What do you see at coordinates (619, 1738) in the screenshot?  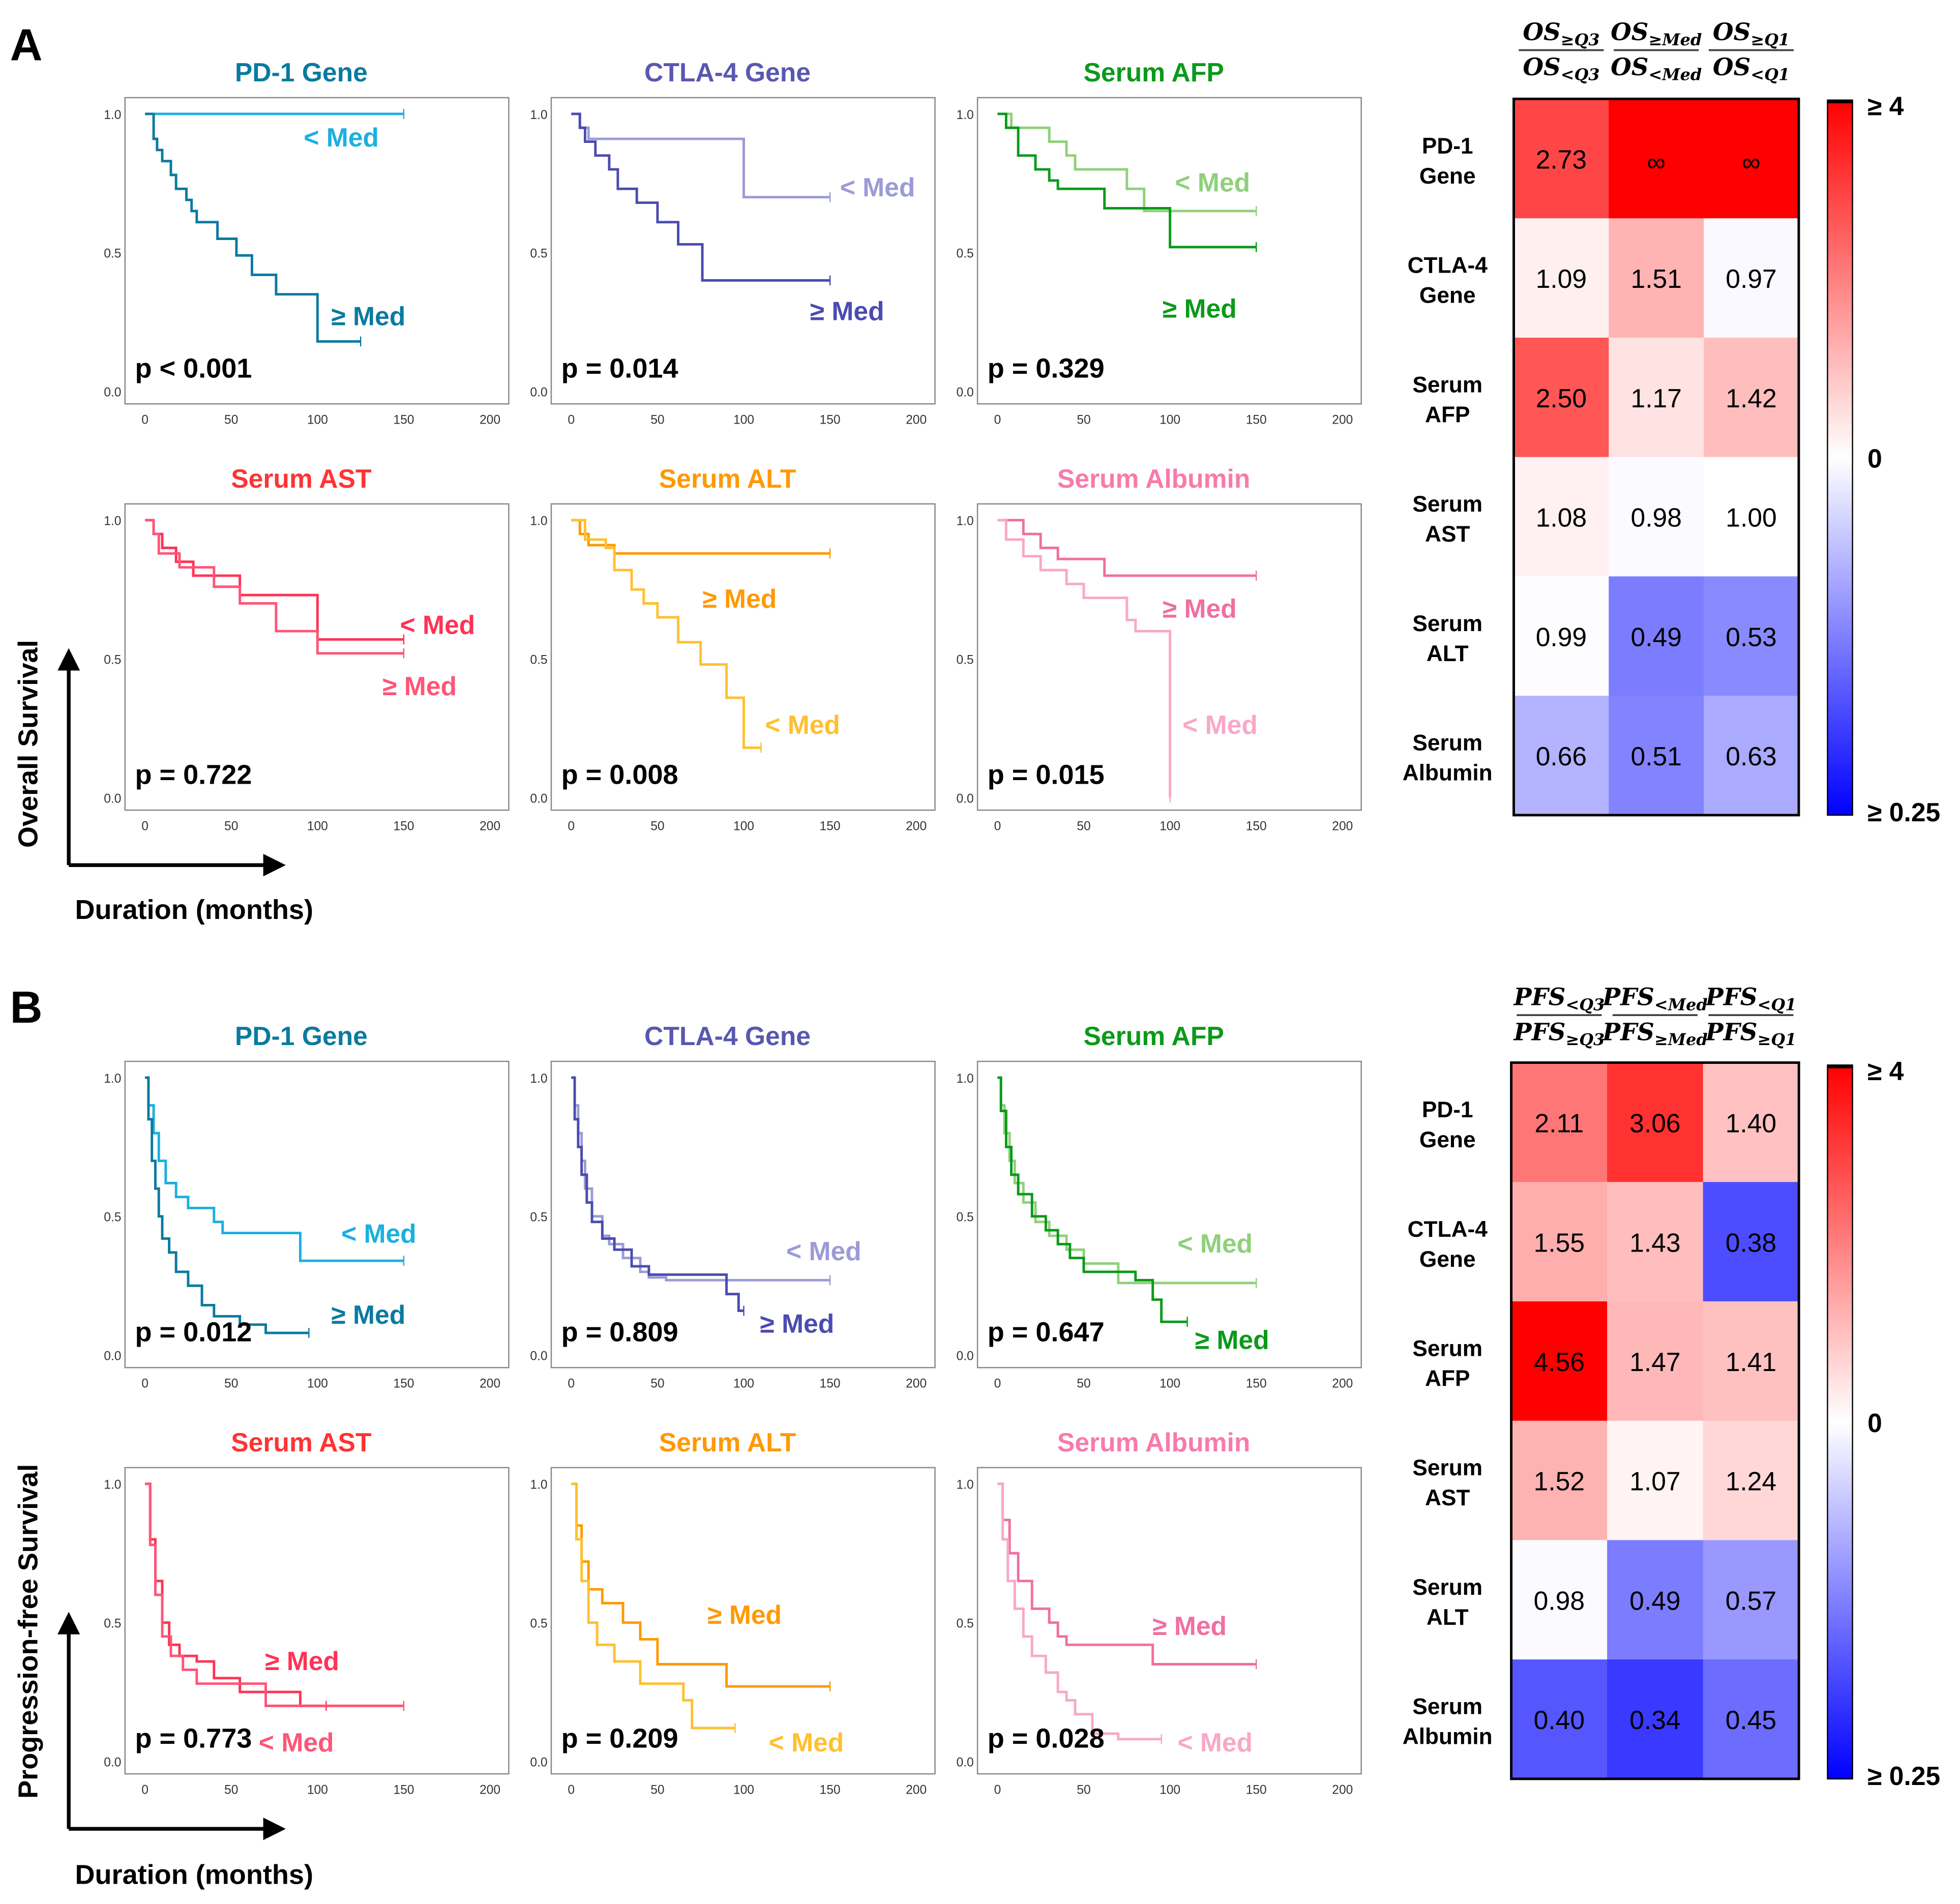 I see `p-value: p = 0.209` at bounding box center [619, 1738].